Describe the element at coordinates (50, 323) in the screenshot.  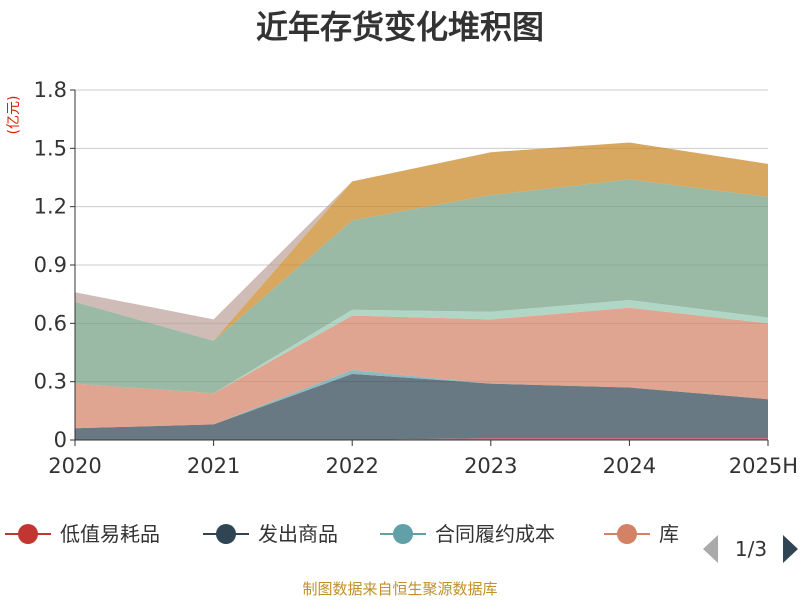
I see `y-tick-label: 0.6` at that location.